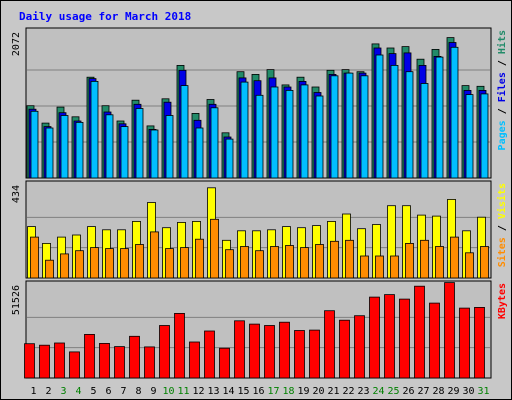  I want to click on x-tick-label-day-28: 28, so click(438, 391).